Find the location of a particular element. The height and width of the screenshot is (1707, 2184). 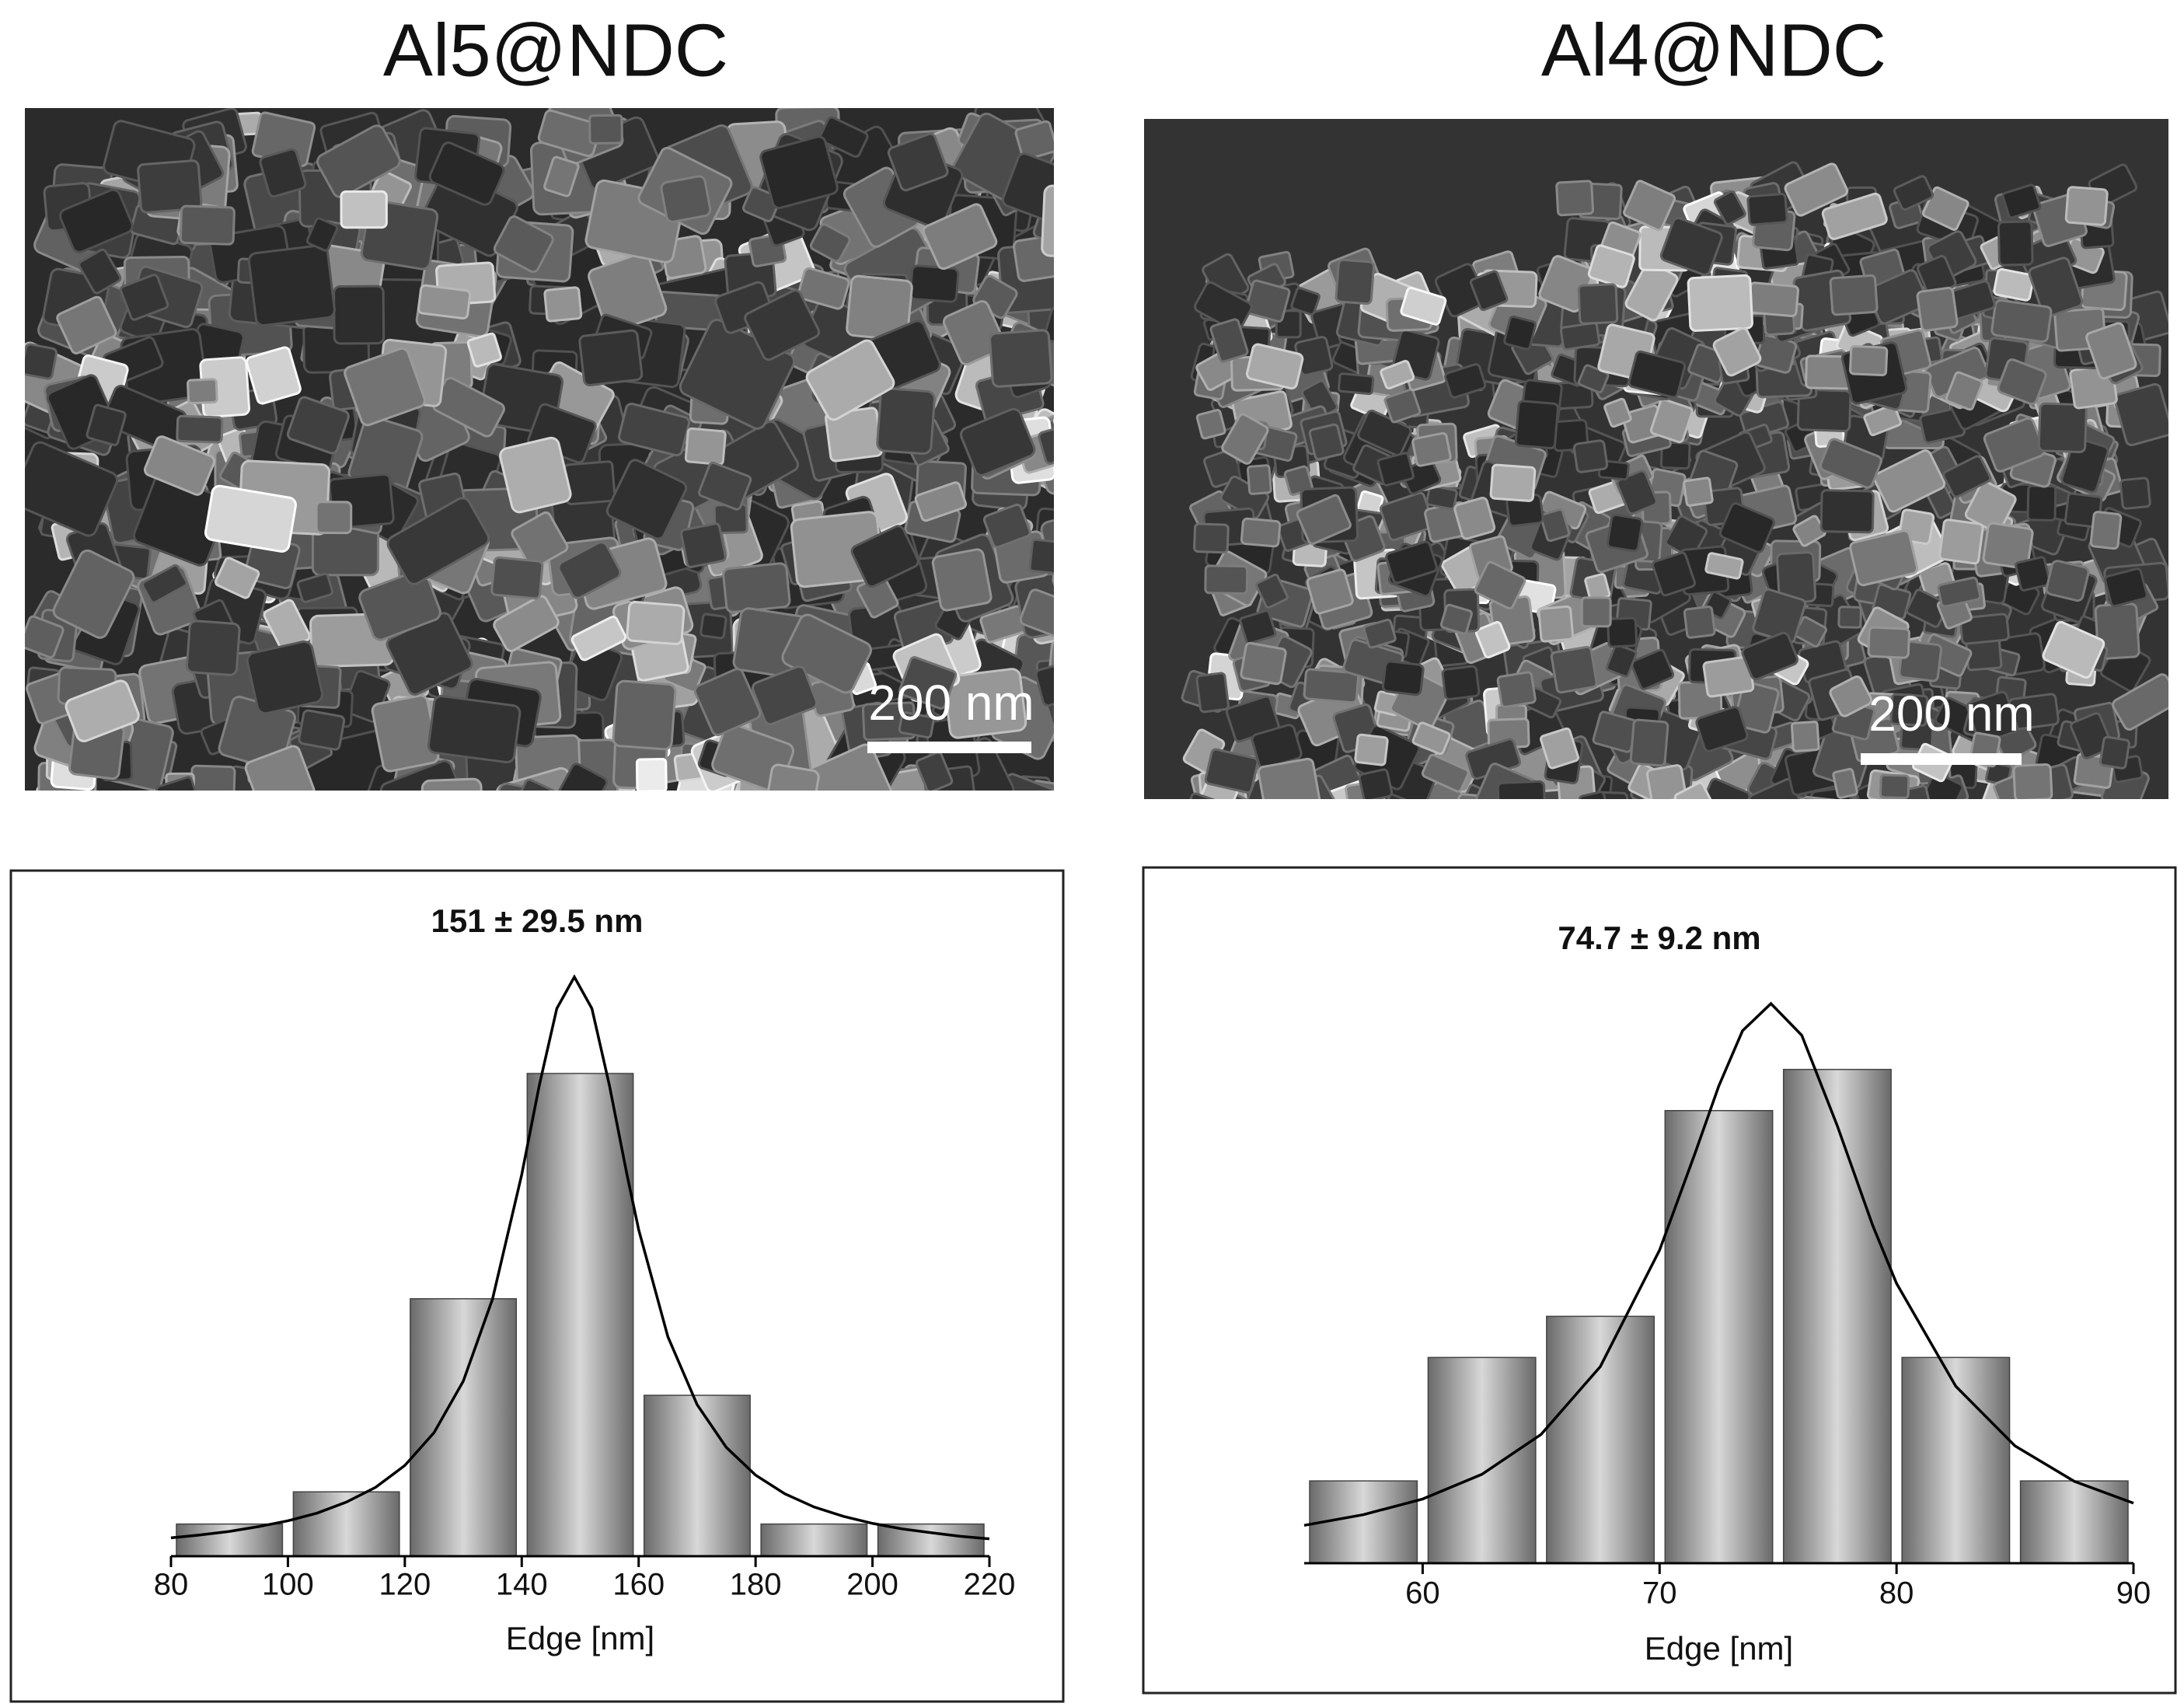

x-tick-label: 140 is located at coordinates (522, 1585).